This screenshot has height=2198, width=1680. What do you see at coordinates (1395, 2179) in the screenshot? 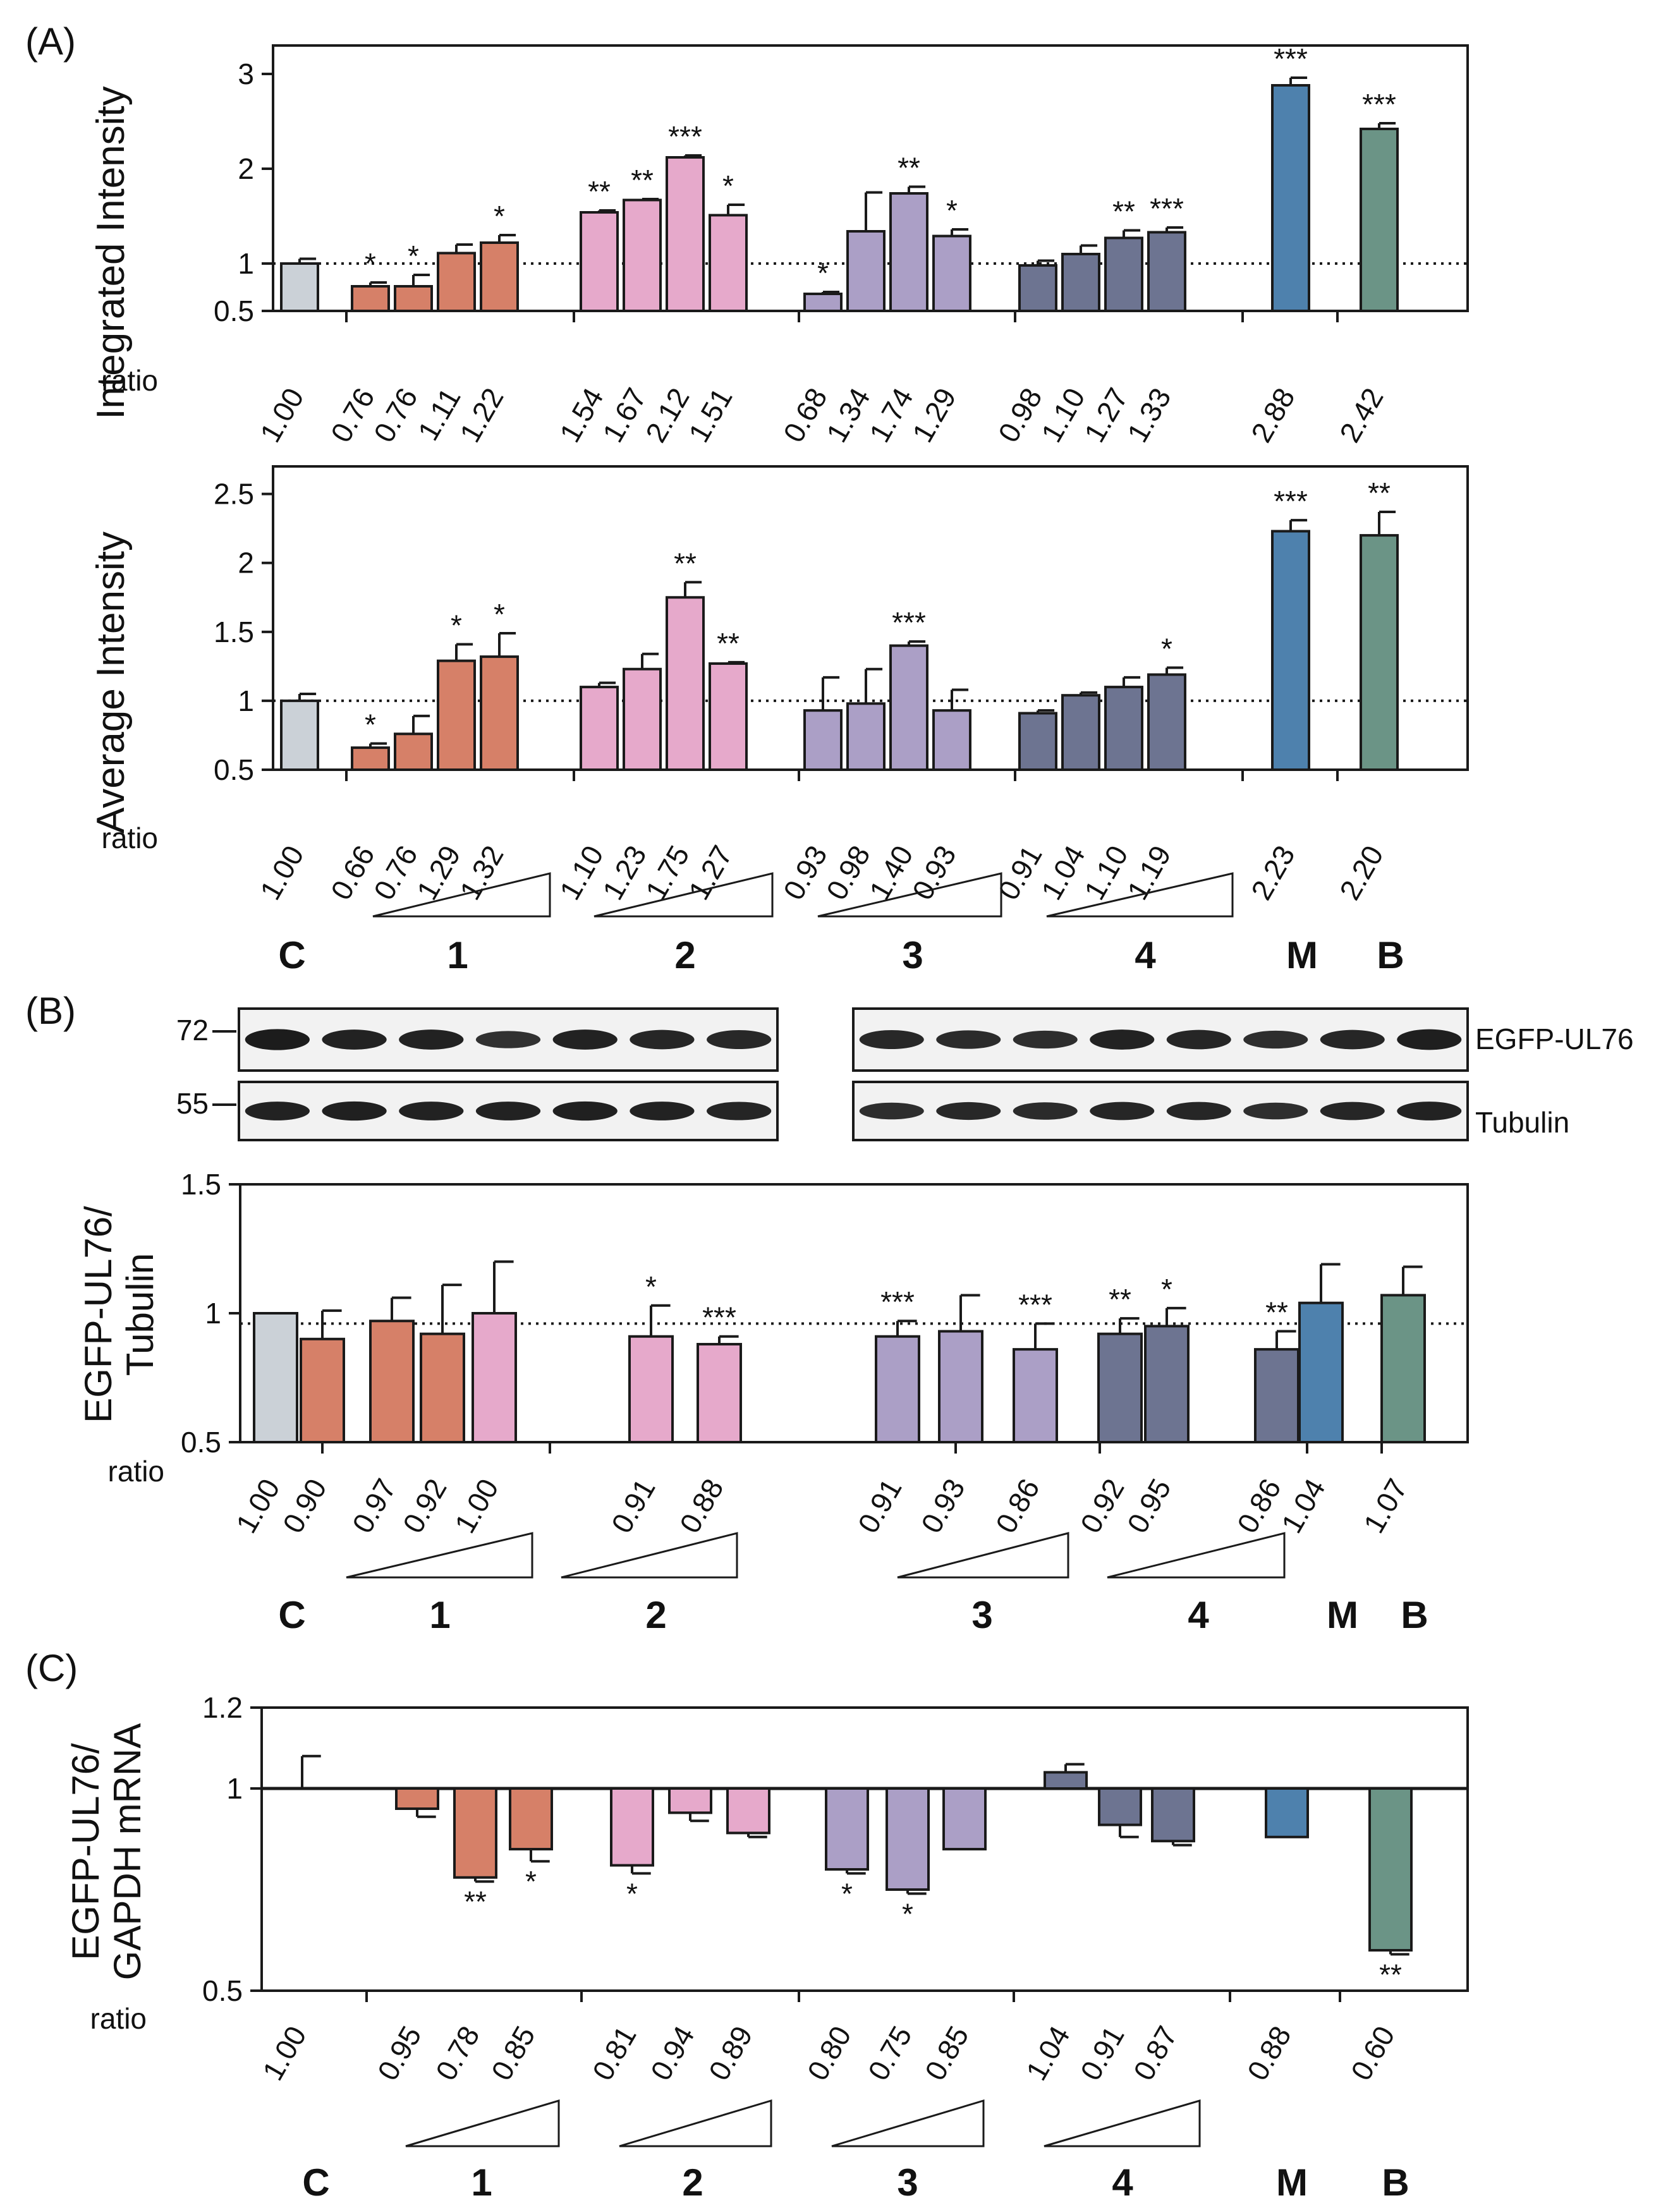
I see `group-label: B` at bounding box center [1395, 2179].